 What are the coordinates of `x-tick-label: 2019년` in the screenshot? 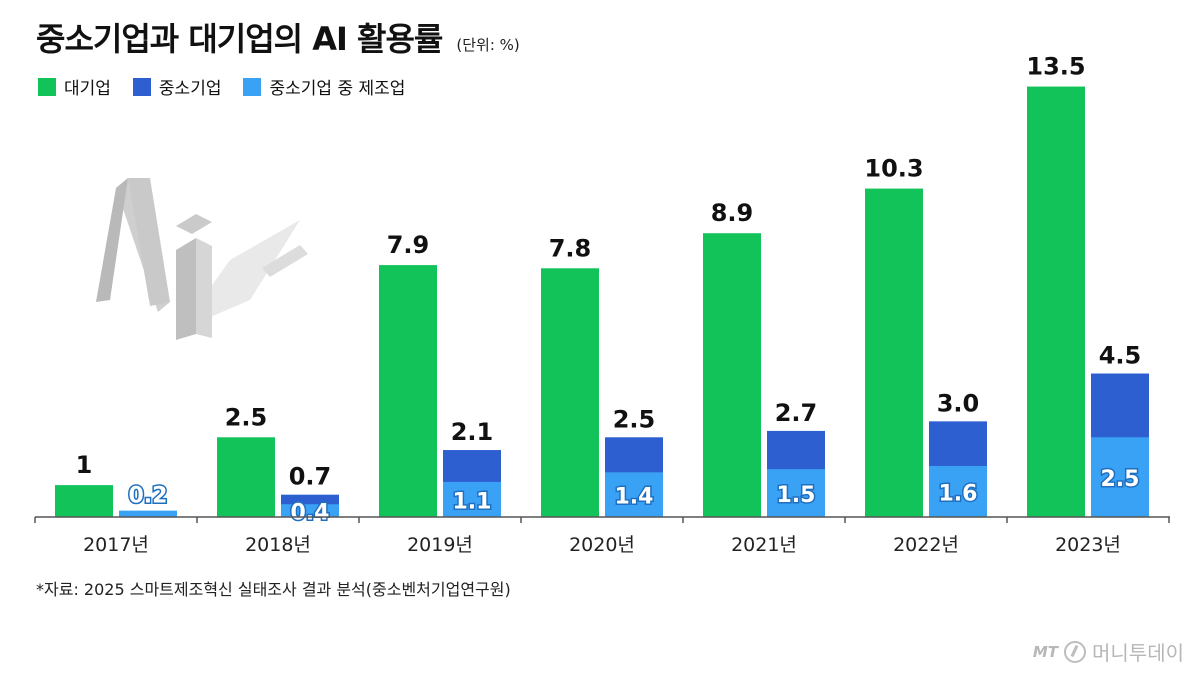 It's located at (440, 545).